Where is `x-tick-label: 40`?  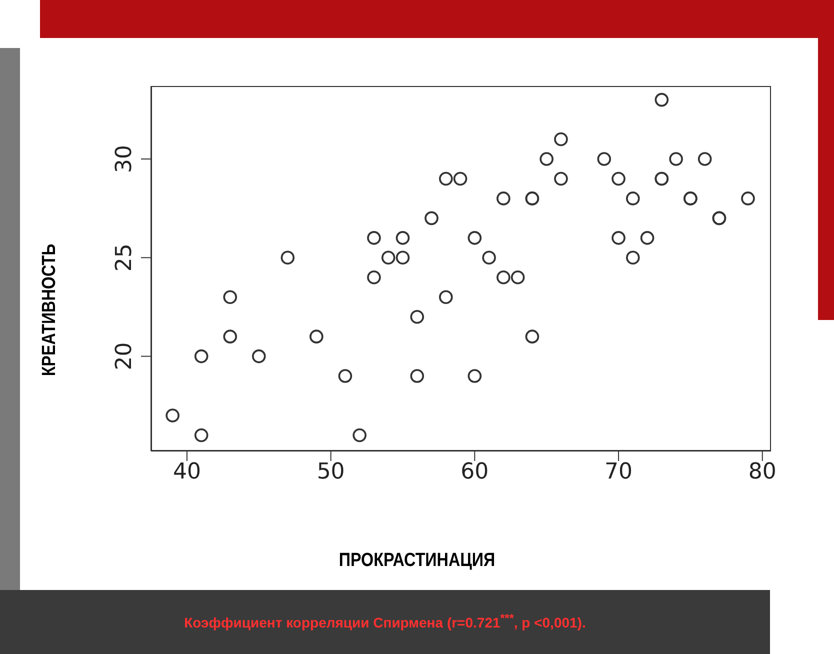 x-tick-label: 40 is located at coordinates (186, 472).